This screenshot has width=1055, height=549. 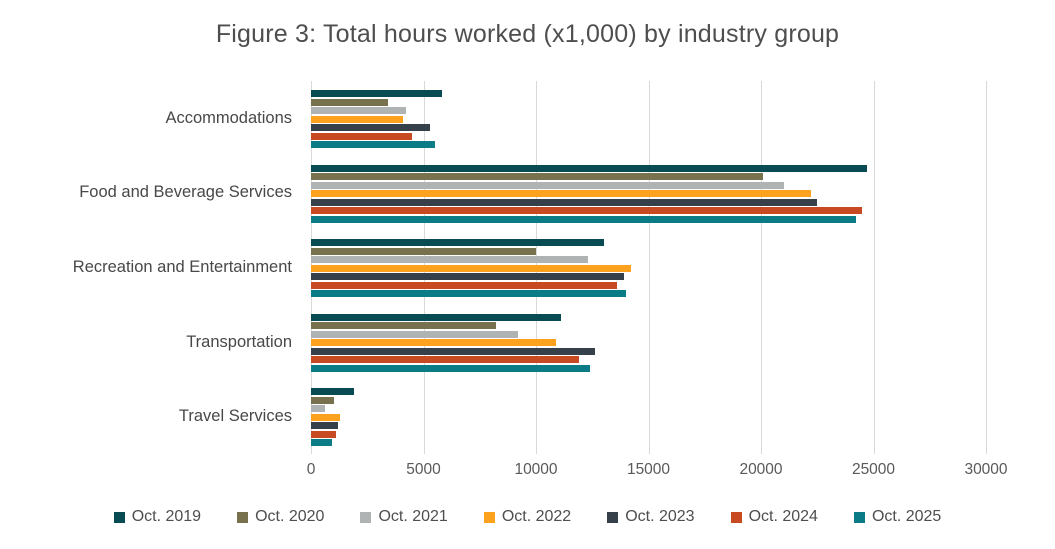 I want to click on category-label: Accommodations, so click(x=228, y=117).